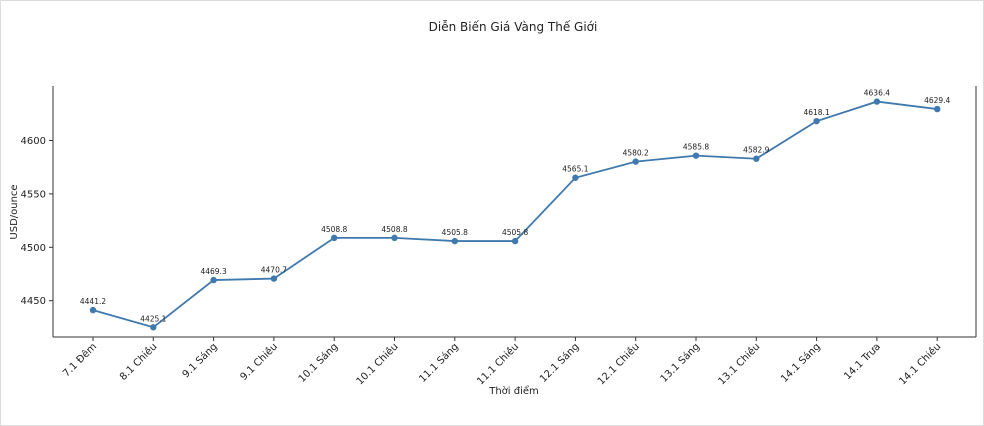  I want to click on x-tick-label: 7.1 Đêm, so click(79, 360).